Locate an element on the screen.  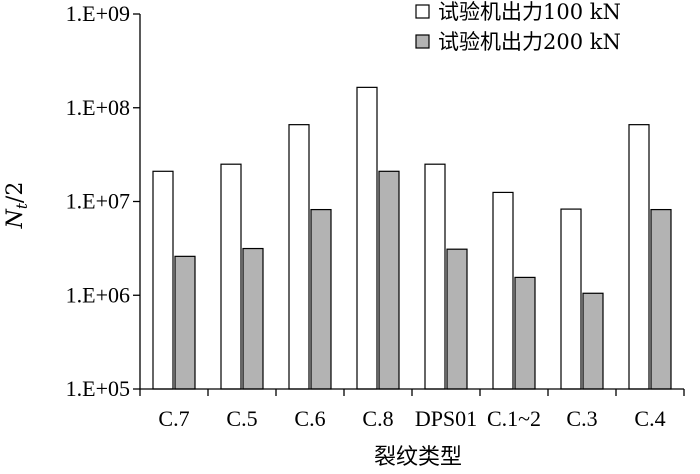
x-tick-label: C.7 is located at coordinates (173, 418).